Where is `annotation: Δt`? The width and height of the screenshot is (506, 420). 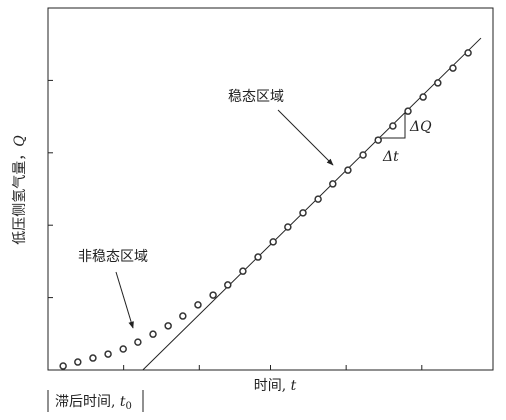
annotation: Δt is located at coordinates (390, 157).